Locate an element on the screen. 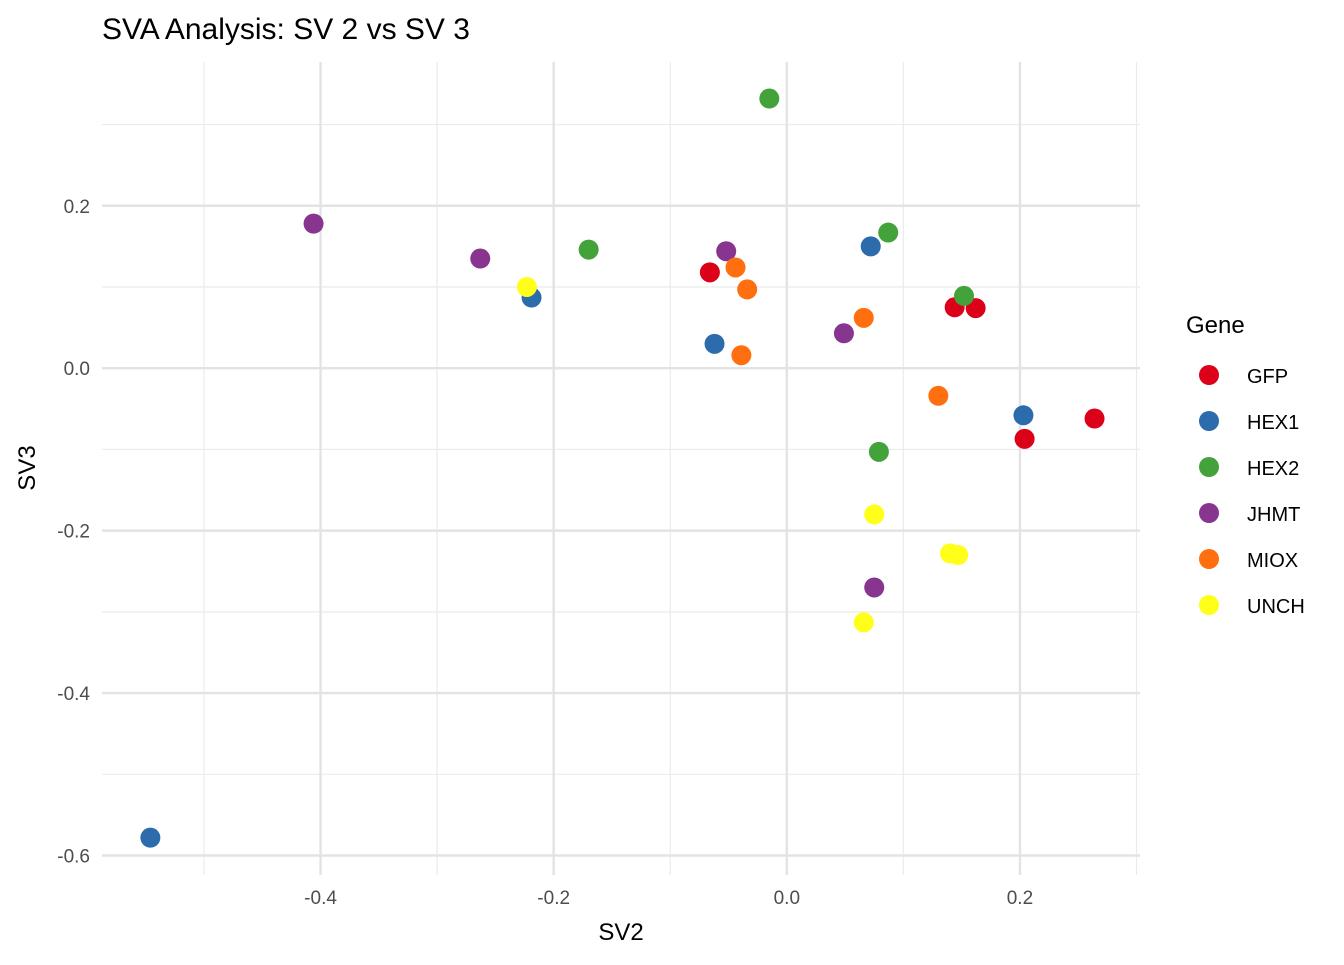 The image size is (1344, 965). legend-label-miox: MIOX is located at coordinates (1272, 561).